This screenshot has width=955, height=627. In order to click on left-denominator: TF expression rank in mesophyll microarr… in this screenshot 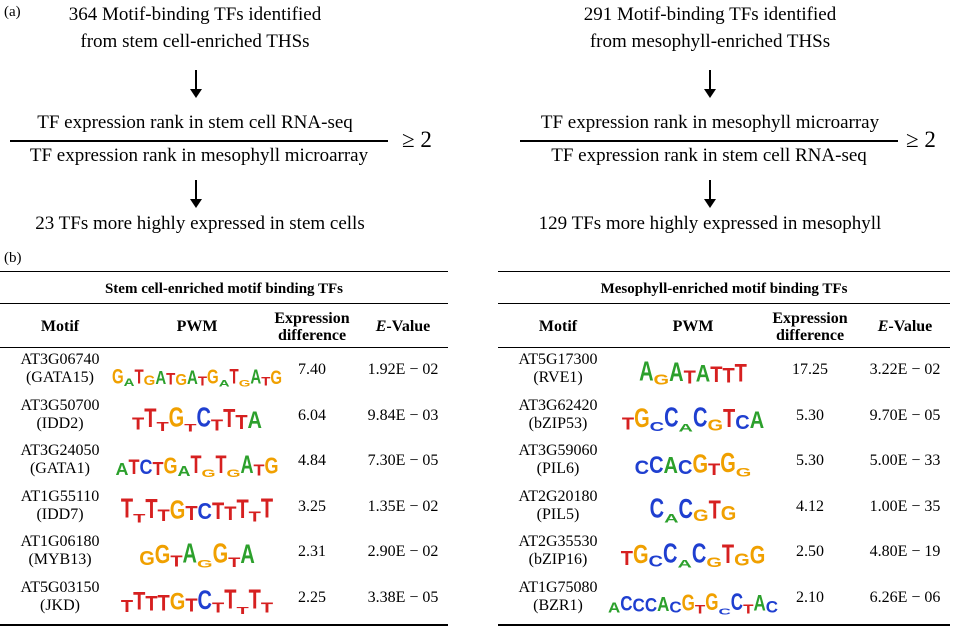, I will do `click(199, 155)`.